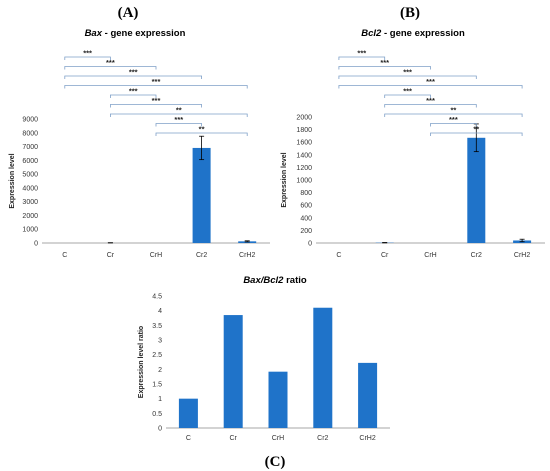  I want to click on y-tick-label: 3, so click(160, 341).